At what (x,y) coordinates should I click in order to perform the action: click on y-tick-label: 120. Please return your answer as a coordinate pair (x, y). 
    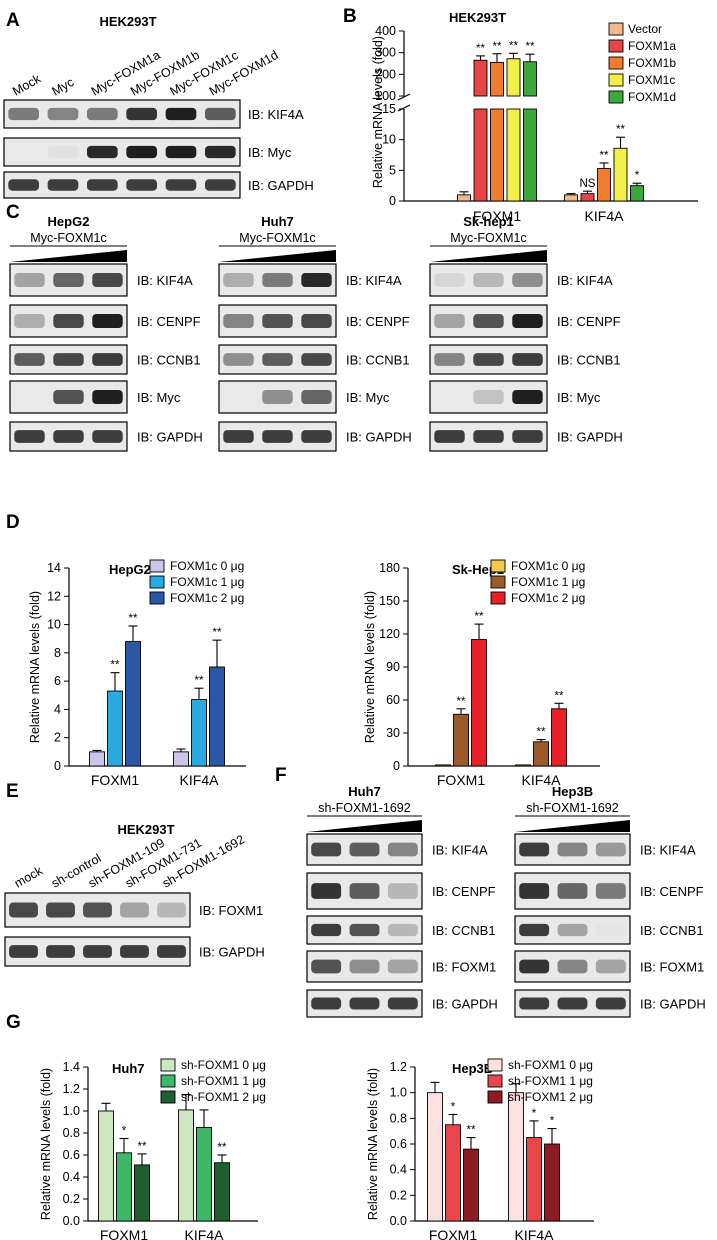
    Looking at the image, I should click on (389, 634).